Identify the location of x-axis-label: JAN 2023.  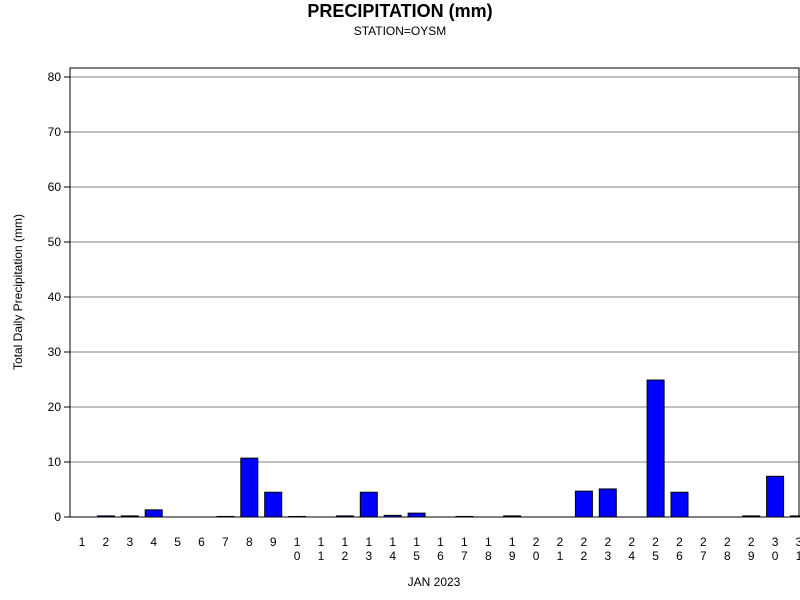
(434, 582).